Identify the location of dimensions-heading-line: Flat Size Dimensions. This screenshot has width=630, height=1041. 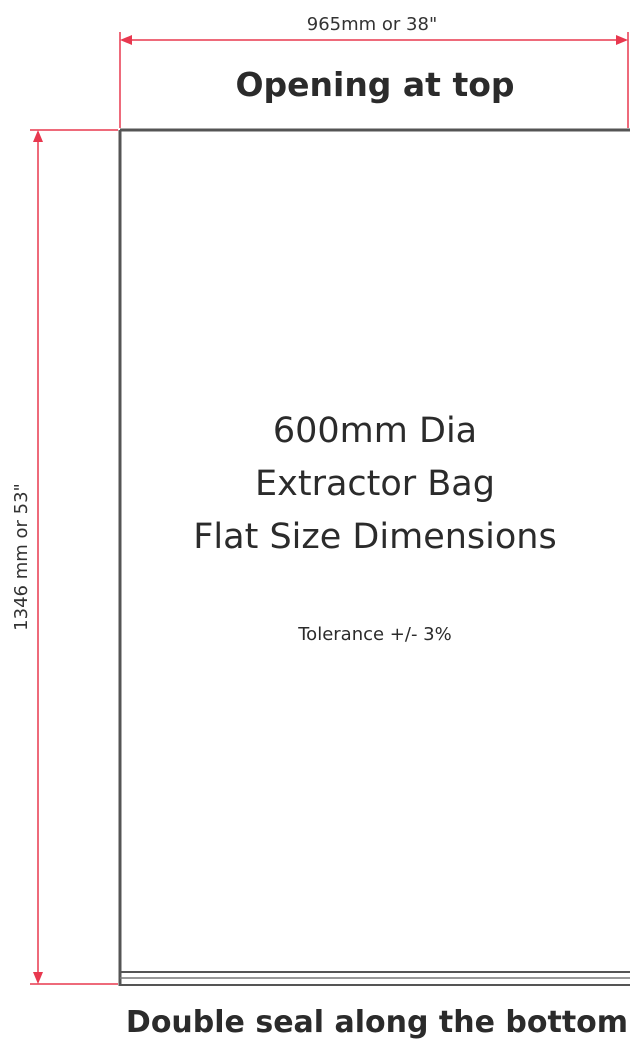
(374, 537).